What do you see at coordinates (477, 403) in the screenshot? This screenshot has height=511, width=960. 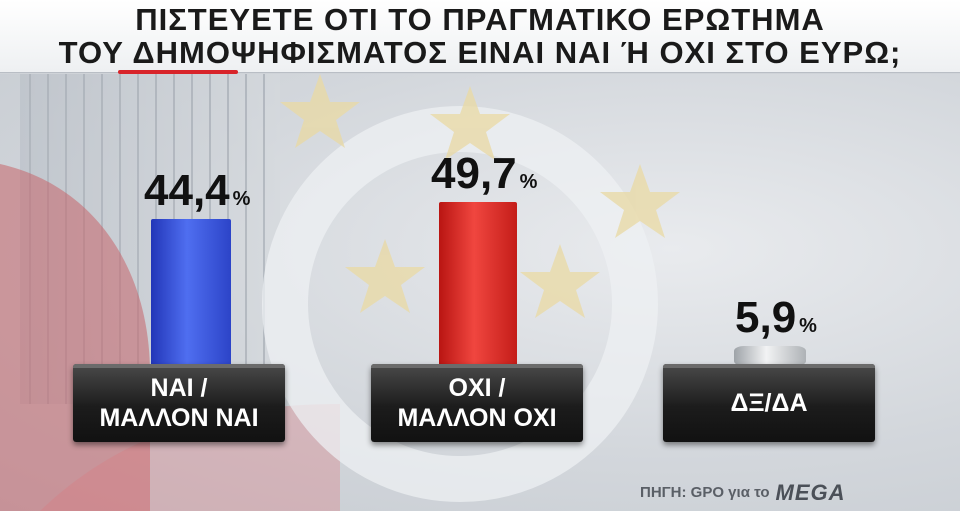 I see `category-plate-no: ΟΧΙ / ΜΑΛΛΟΝ ΟΧΙ` at bounding box center [477, 403].